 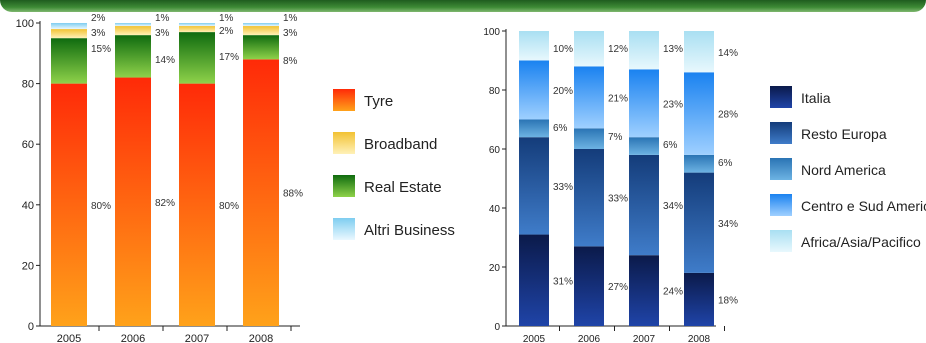 What do you see at coordinates (133, 31) in the screenshot?
I see `left-bar-broadband-2006` at bounding box center [133, 31].